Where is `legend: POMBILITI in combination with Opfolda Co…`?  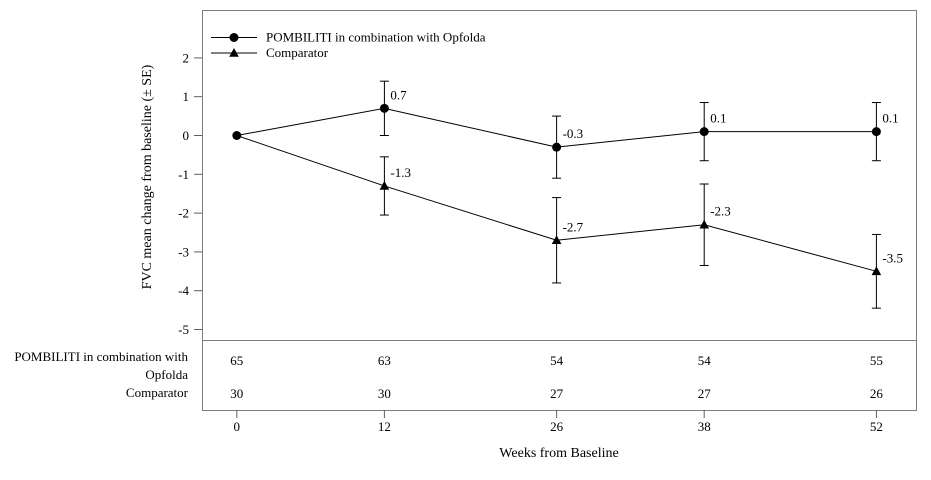 legend: POMBILITI in combination with Opfolda Co… is located at coordinates (348, 45).